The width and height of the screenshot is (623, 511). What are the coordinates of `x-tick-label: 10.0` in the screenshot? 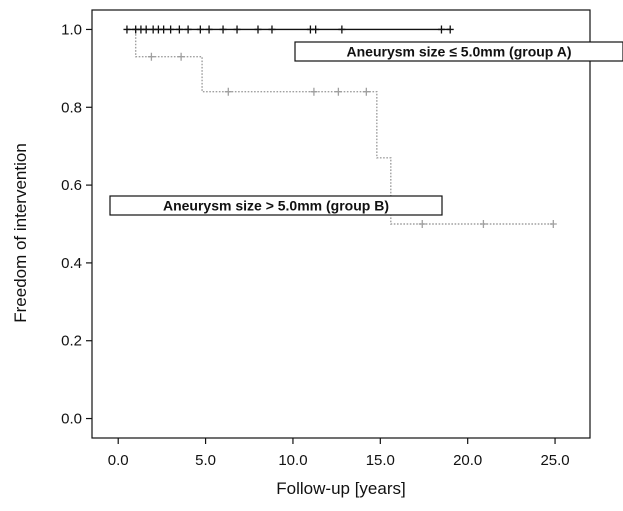 It's located at (292, 460).